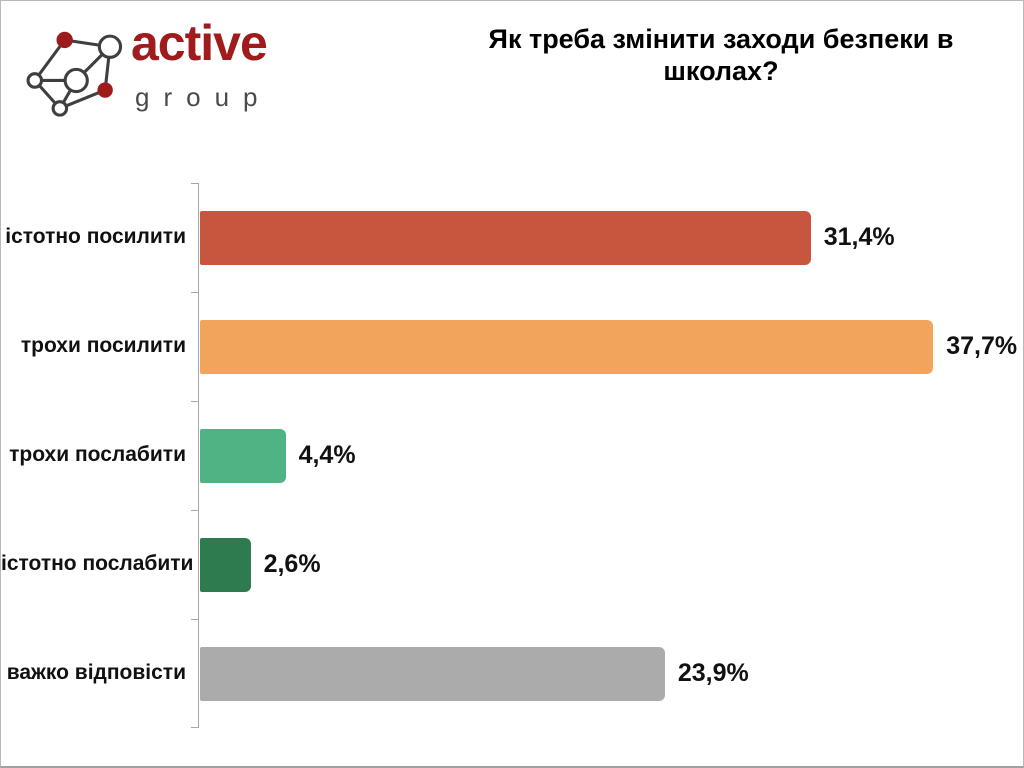 This screenshot has height=768, width=1024. I want to click on category-label: істотно посилити, so click(95, 236).